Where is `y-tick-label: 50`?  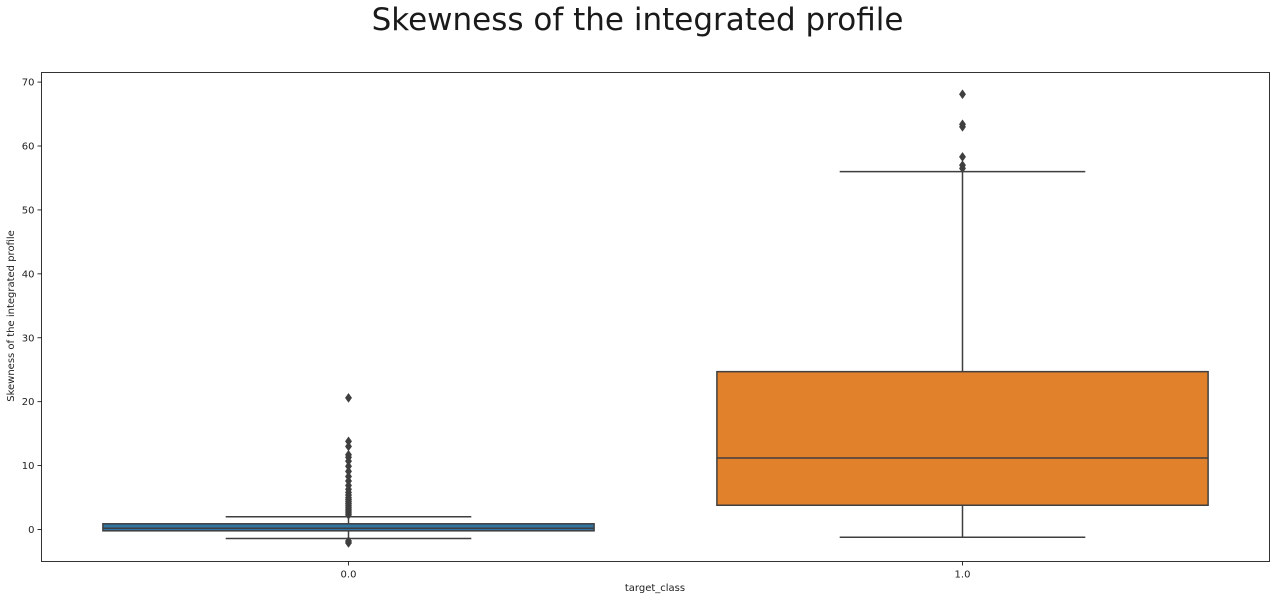 y-tick-label: 50 is located at coordinates (28, 210).